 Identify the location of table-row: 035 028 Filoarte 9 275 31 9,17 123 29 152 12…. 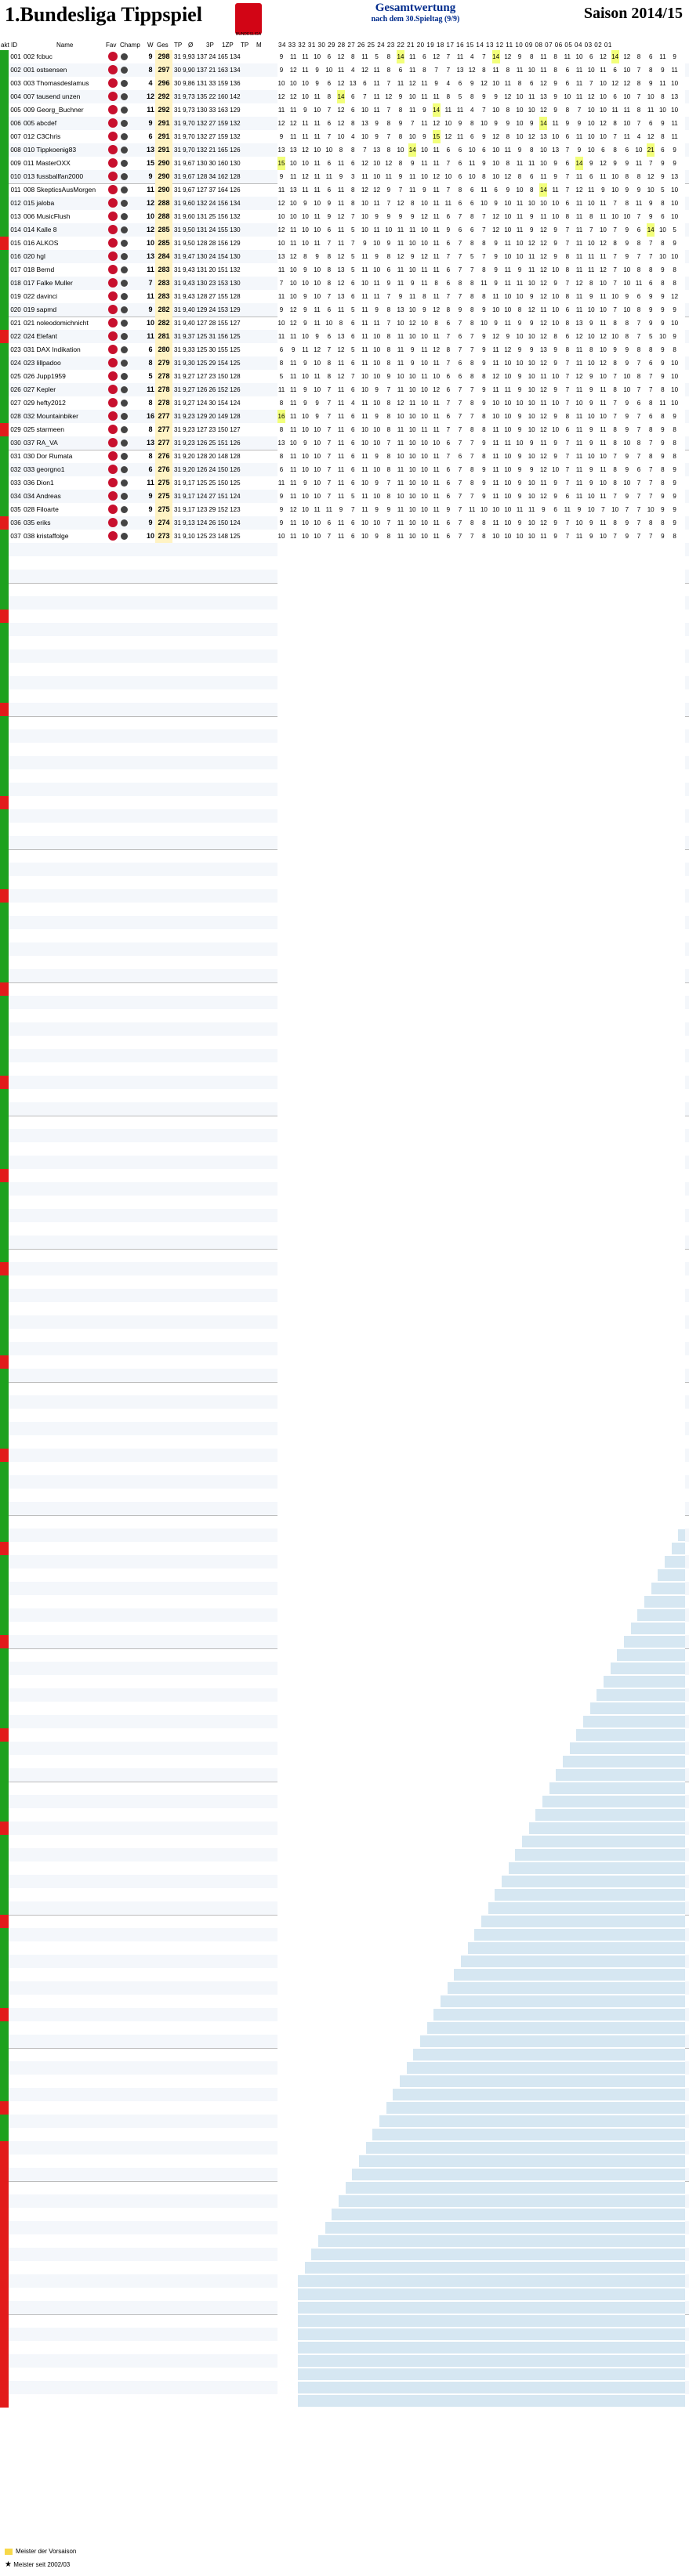
(345, 509).